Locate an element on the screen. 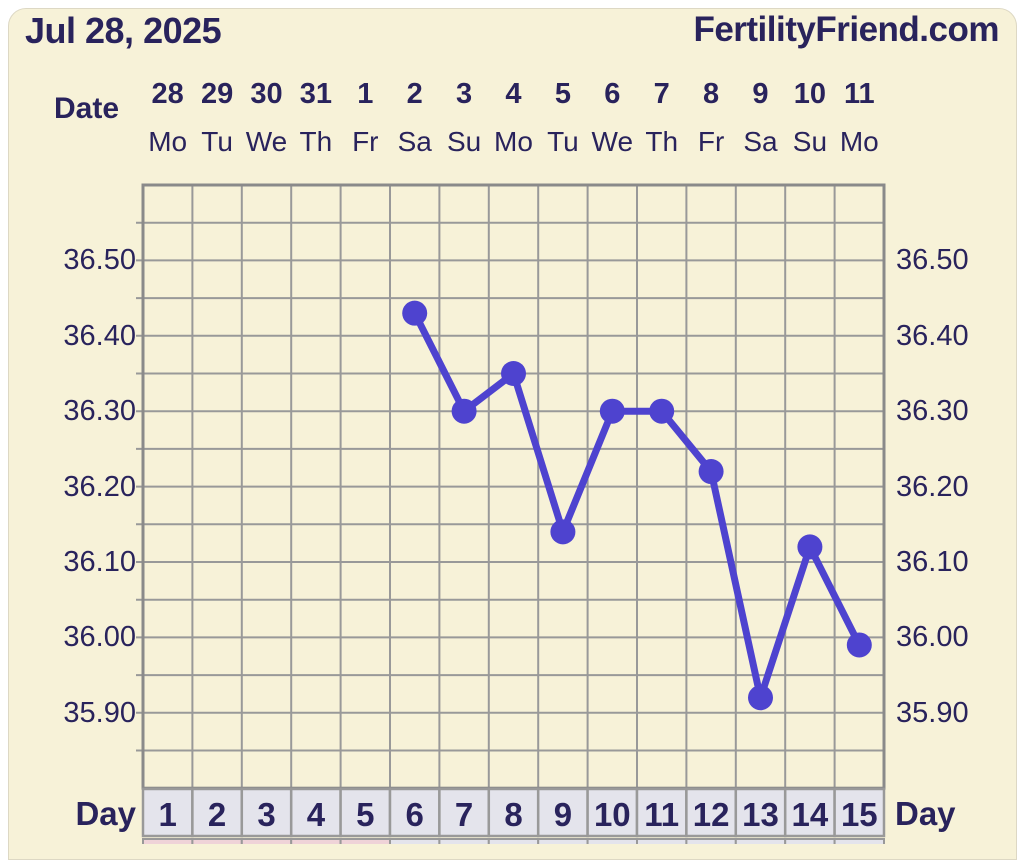 This screenshot has width=1027, height=860. cycle-day-number: 8 is located at coordinates (513, 814).